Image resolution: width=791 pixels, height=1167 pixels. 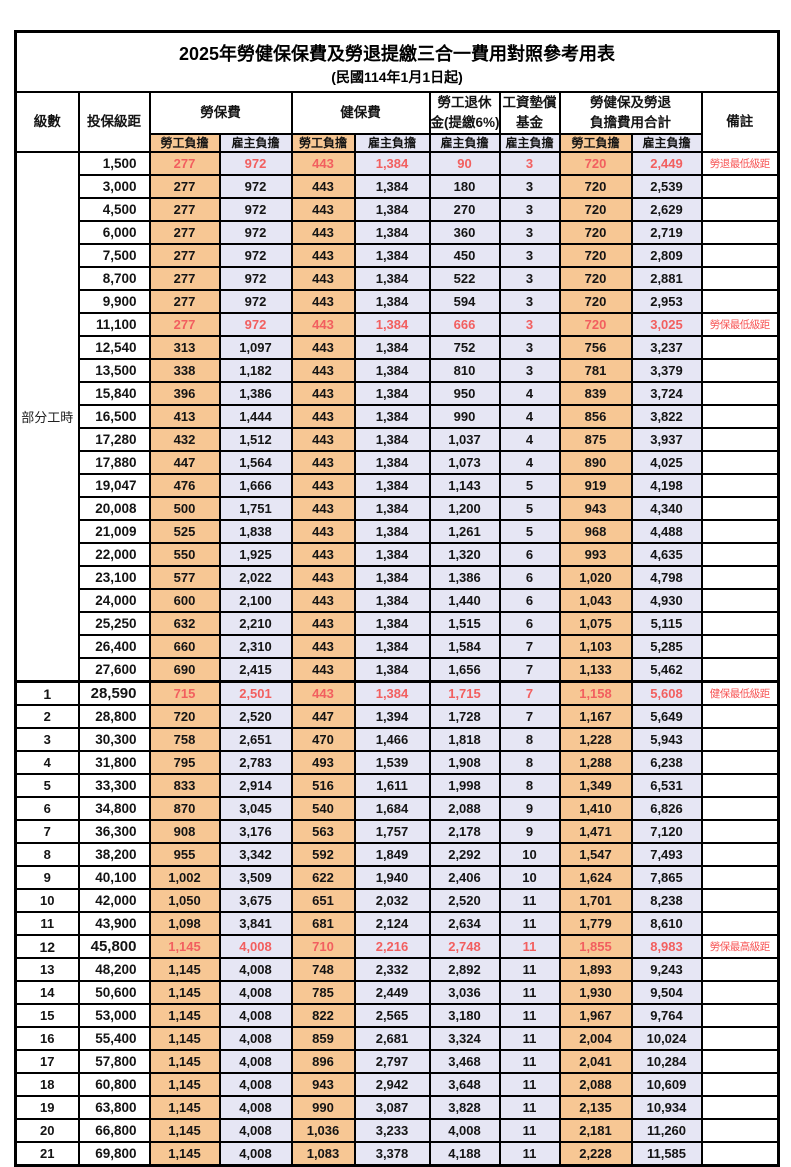 What do you see at coordinates (392, 1107) in the screenshot?
I see `value-cell: 3,087` at bounding box center [392, 1107].